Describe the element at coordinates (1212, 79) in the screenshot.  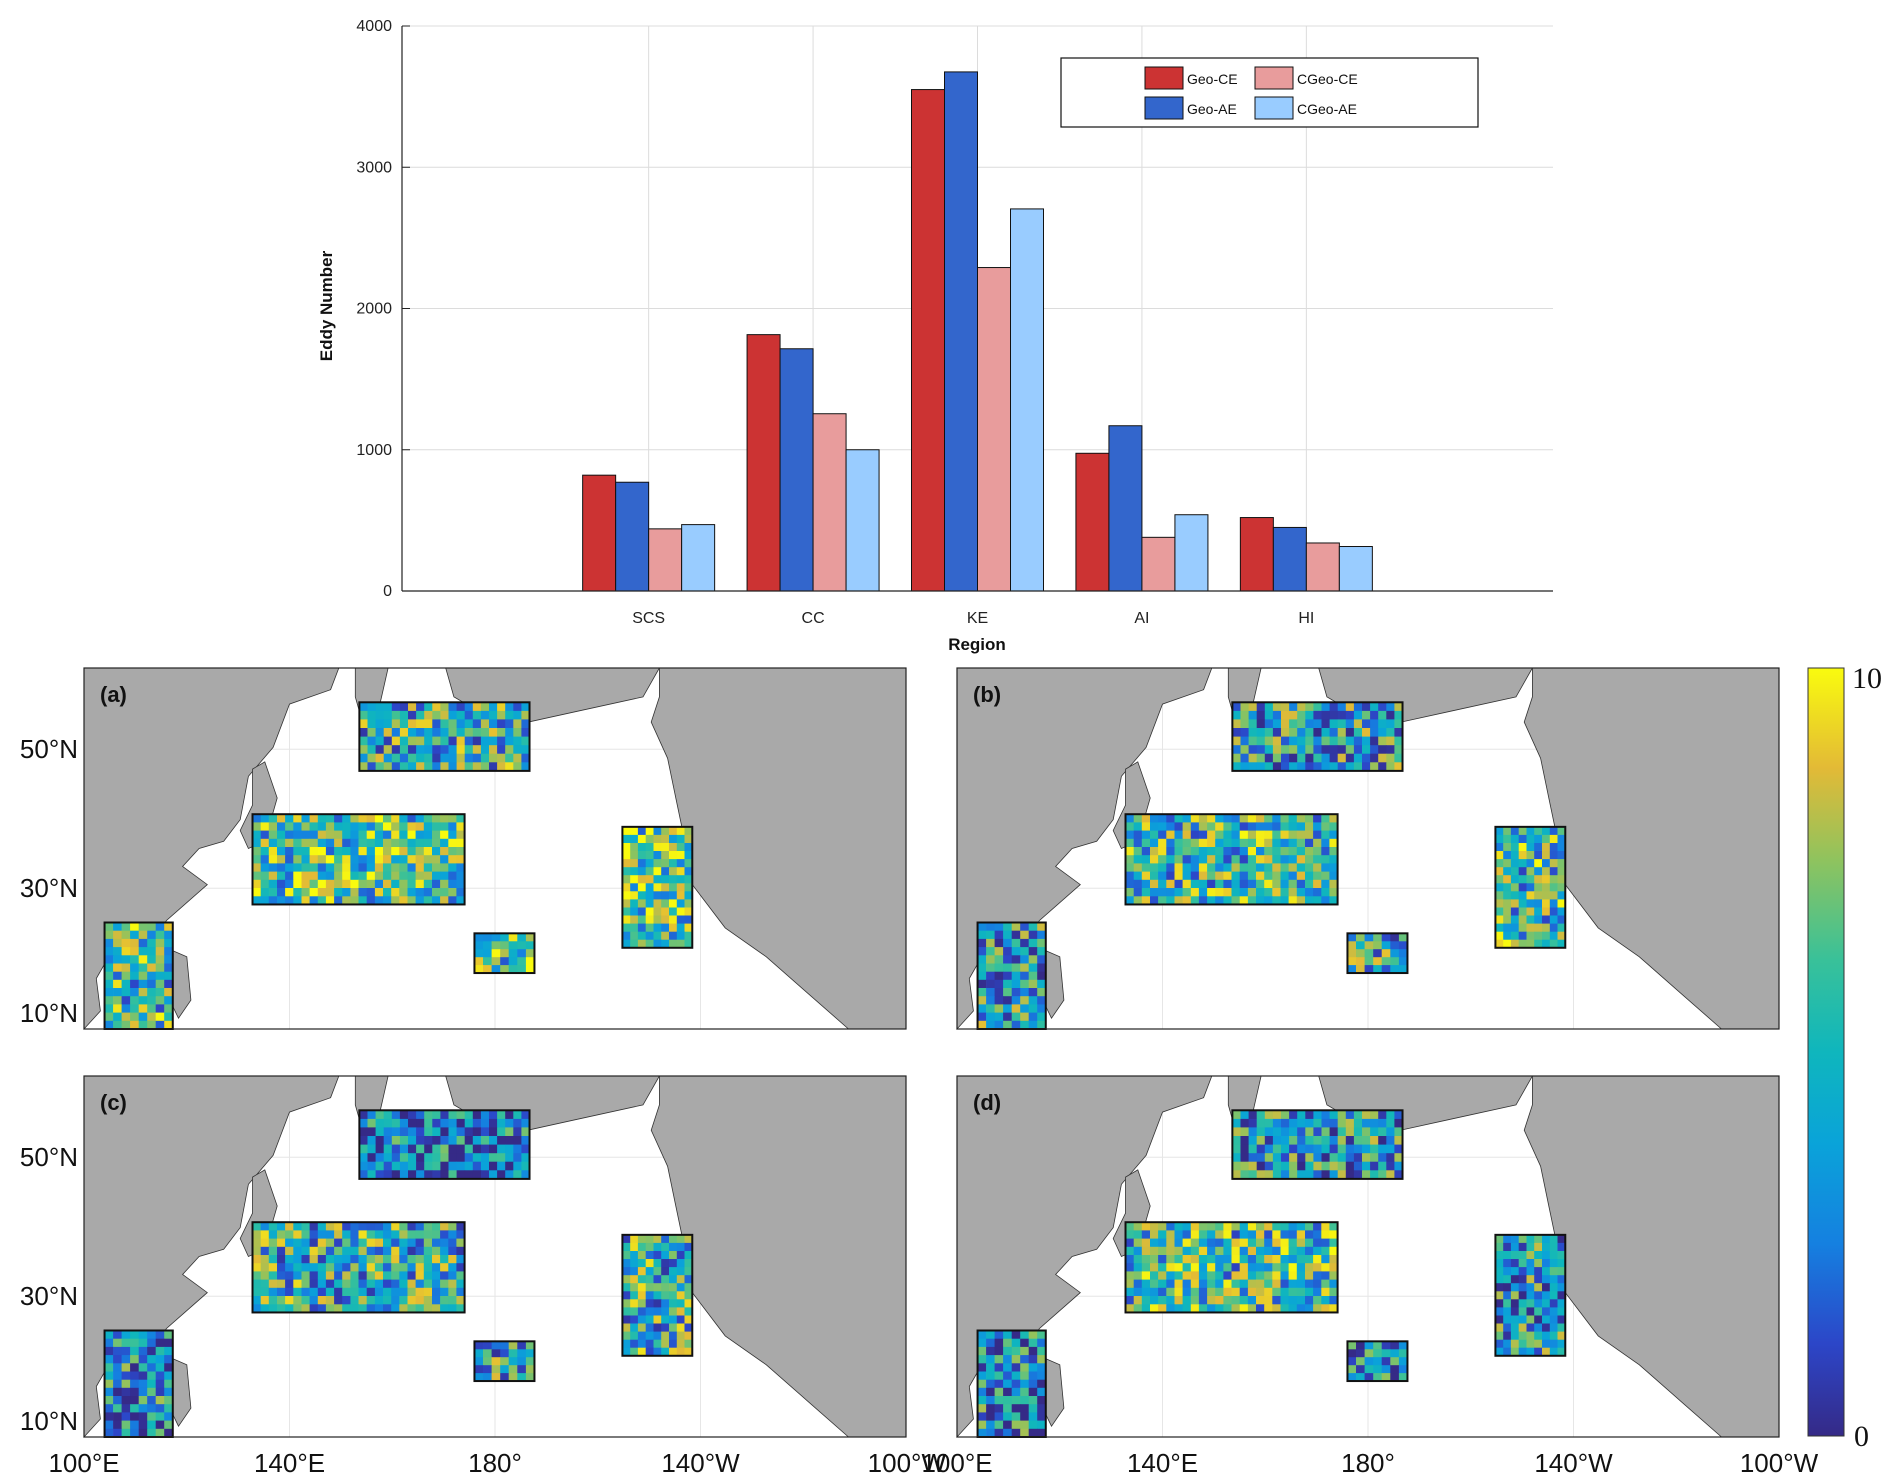
I see `legend-label: Geo-CE` at that location.